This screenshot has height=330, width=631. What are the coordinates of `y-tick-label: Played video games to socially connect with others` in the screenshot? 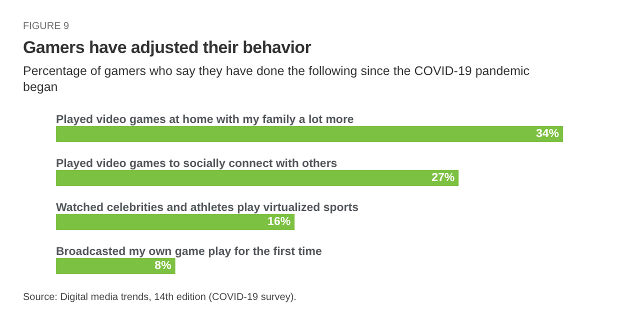 It's located at (197, 164).